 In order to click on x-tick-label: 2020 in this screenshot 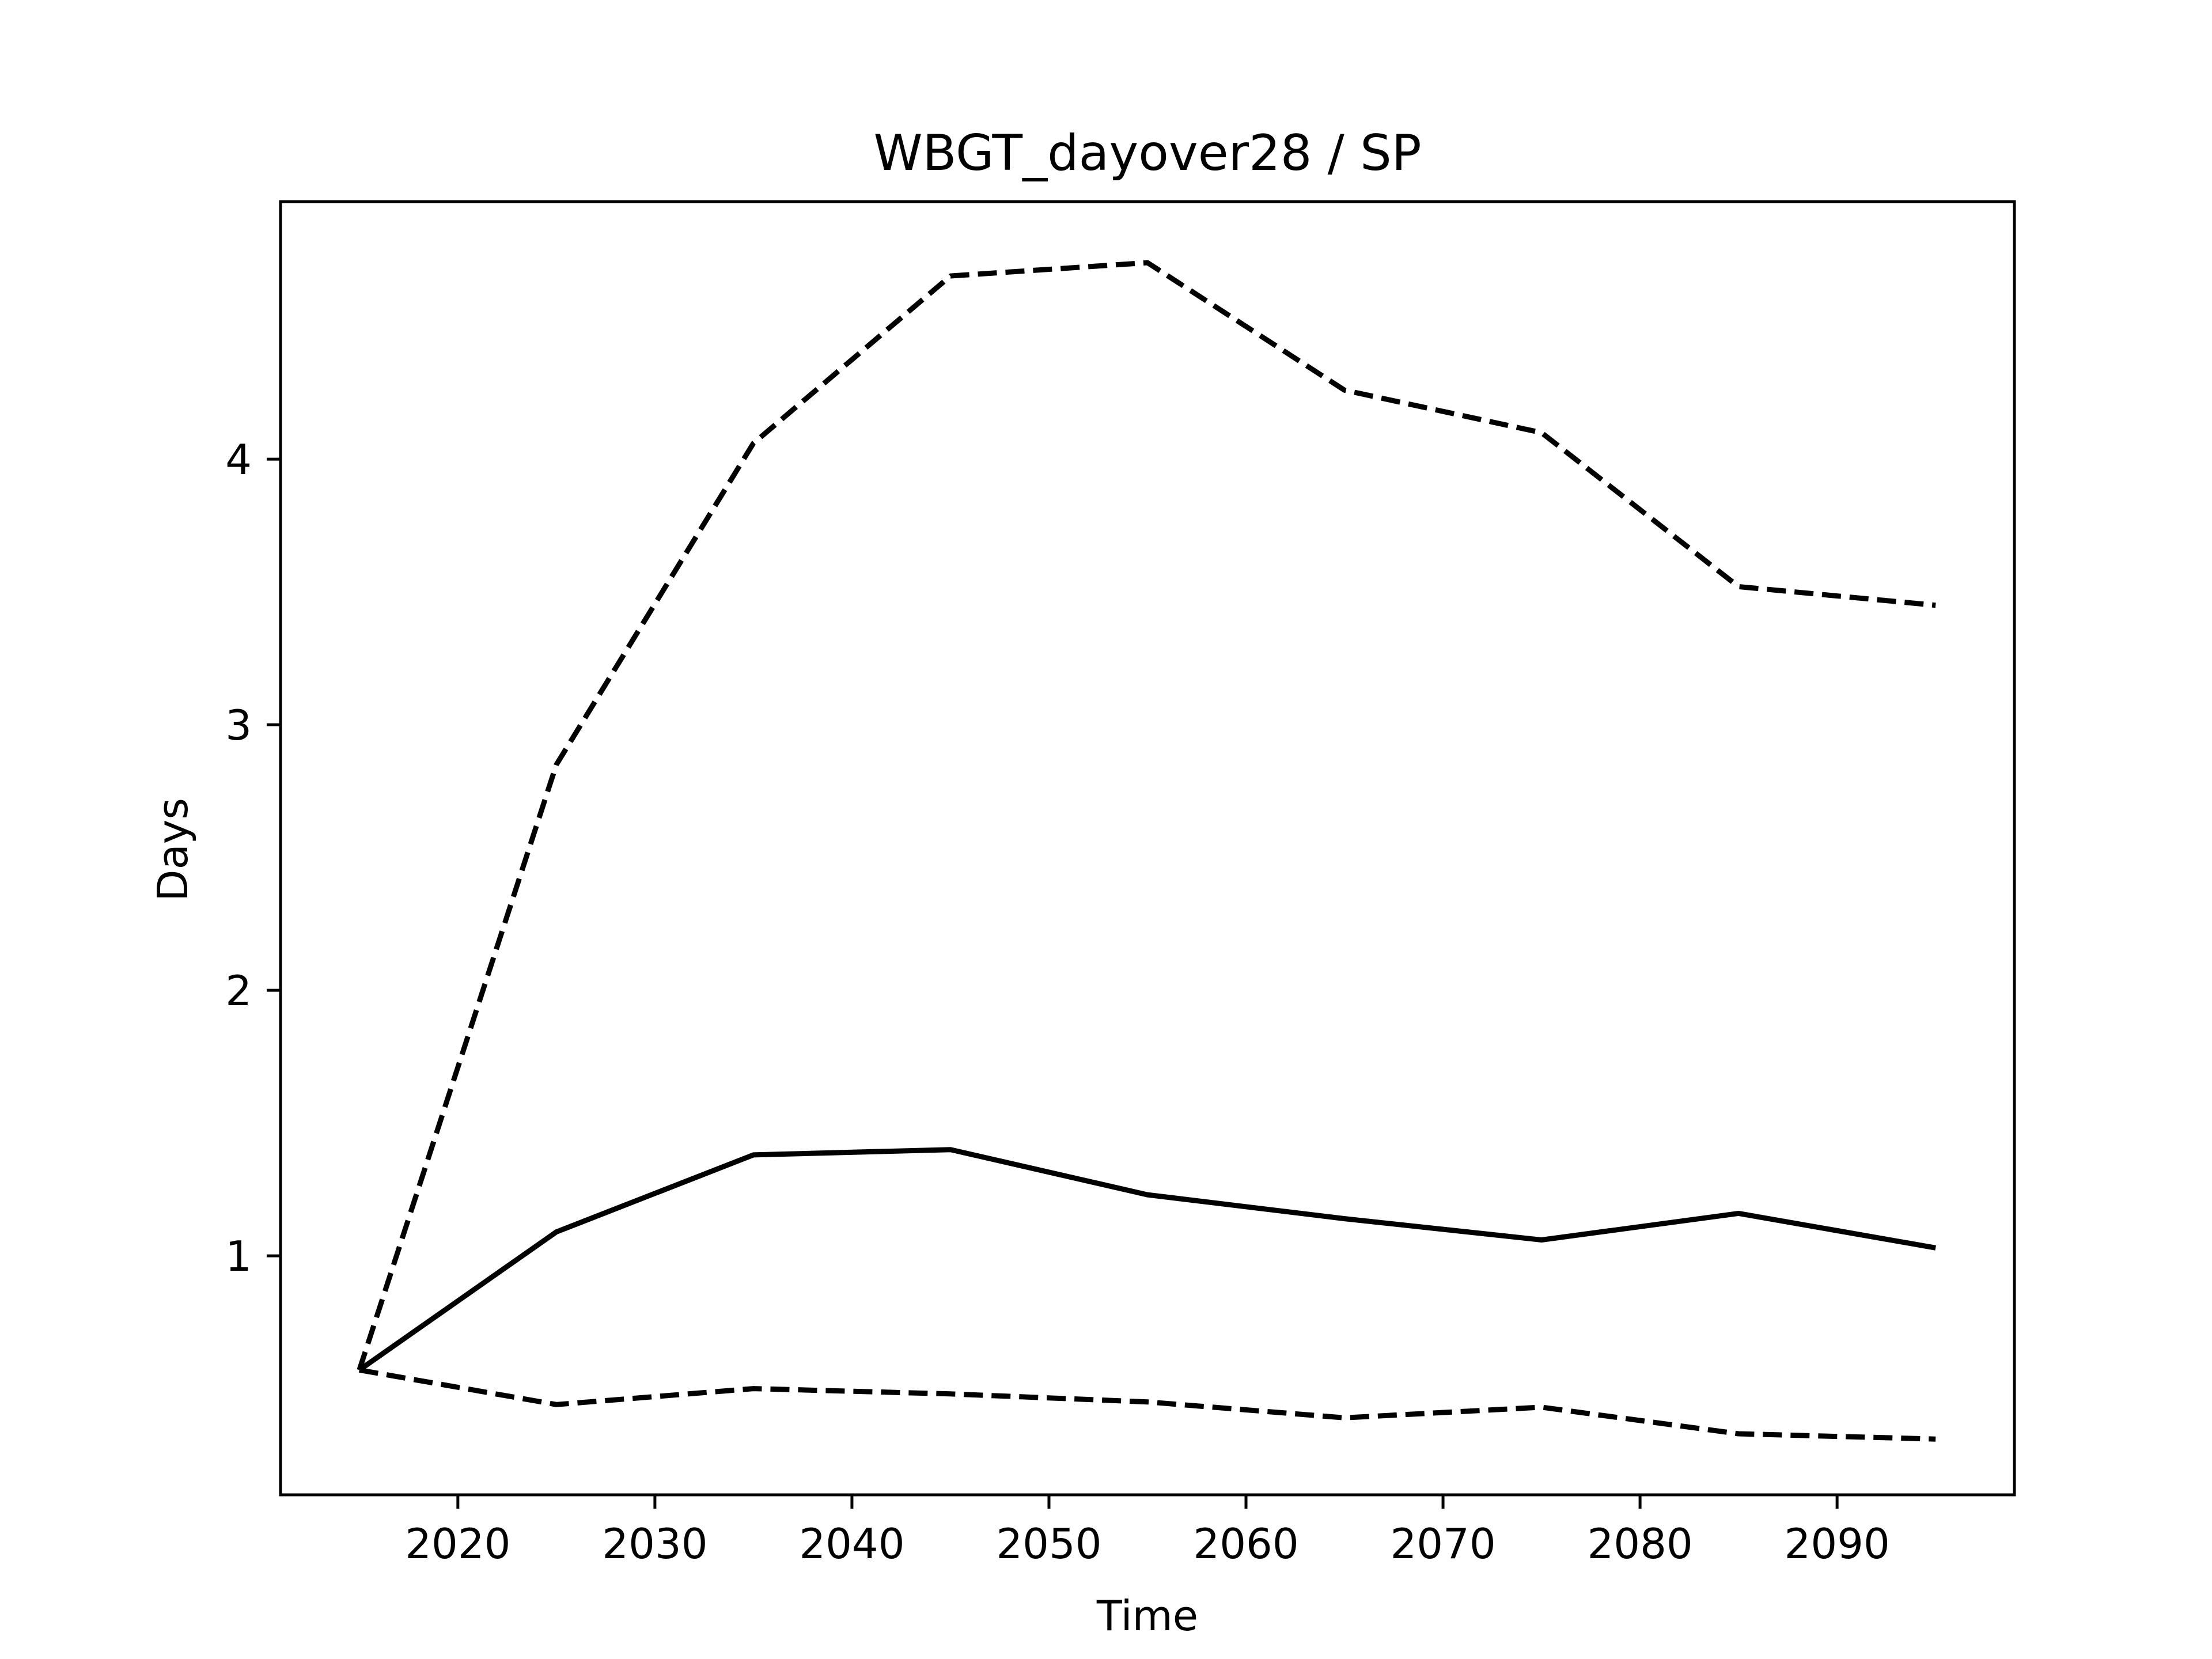, I will do `click(457, 1544)`.